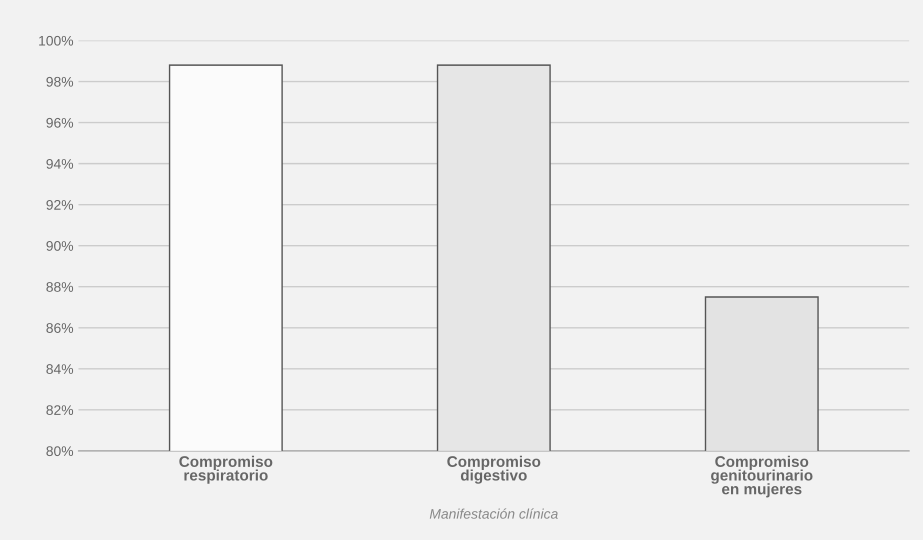 The width and height of the screenshot is (923, 540). Describe the element at coordinates (60, 287) in the screenshot. I see `y-tick-label: 88%` at that location.